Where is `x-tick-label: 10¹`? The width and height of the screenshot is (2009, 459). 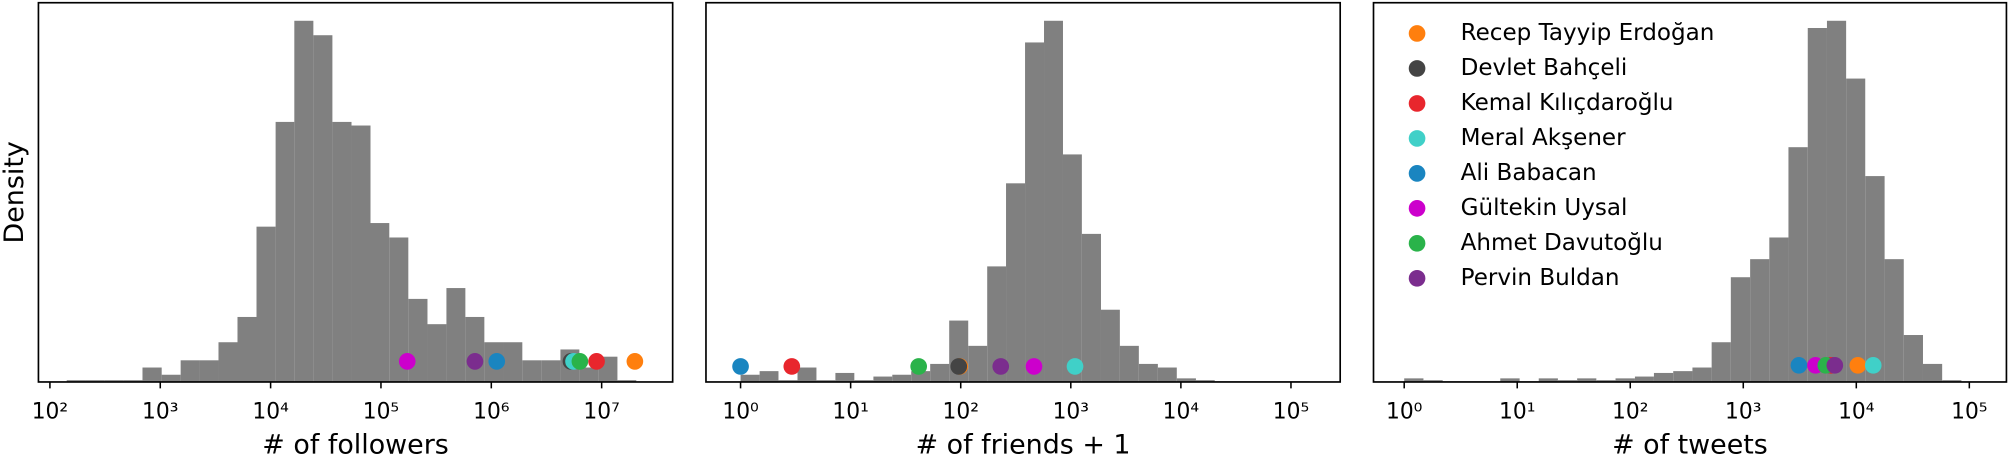
x-tick-label: 10¹ is located at coordinates (850, 412).